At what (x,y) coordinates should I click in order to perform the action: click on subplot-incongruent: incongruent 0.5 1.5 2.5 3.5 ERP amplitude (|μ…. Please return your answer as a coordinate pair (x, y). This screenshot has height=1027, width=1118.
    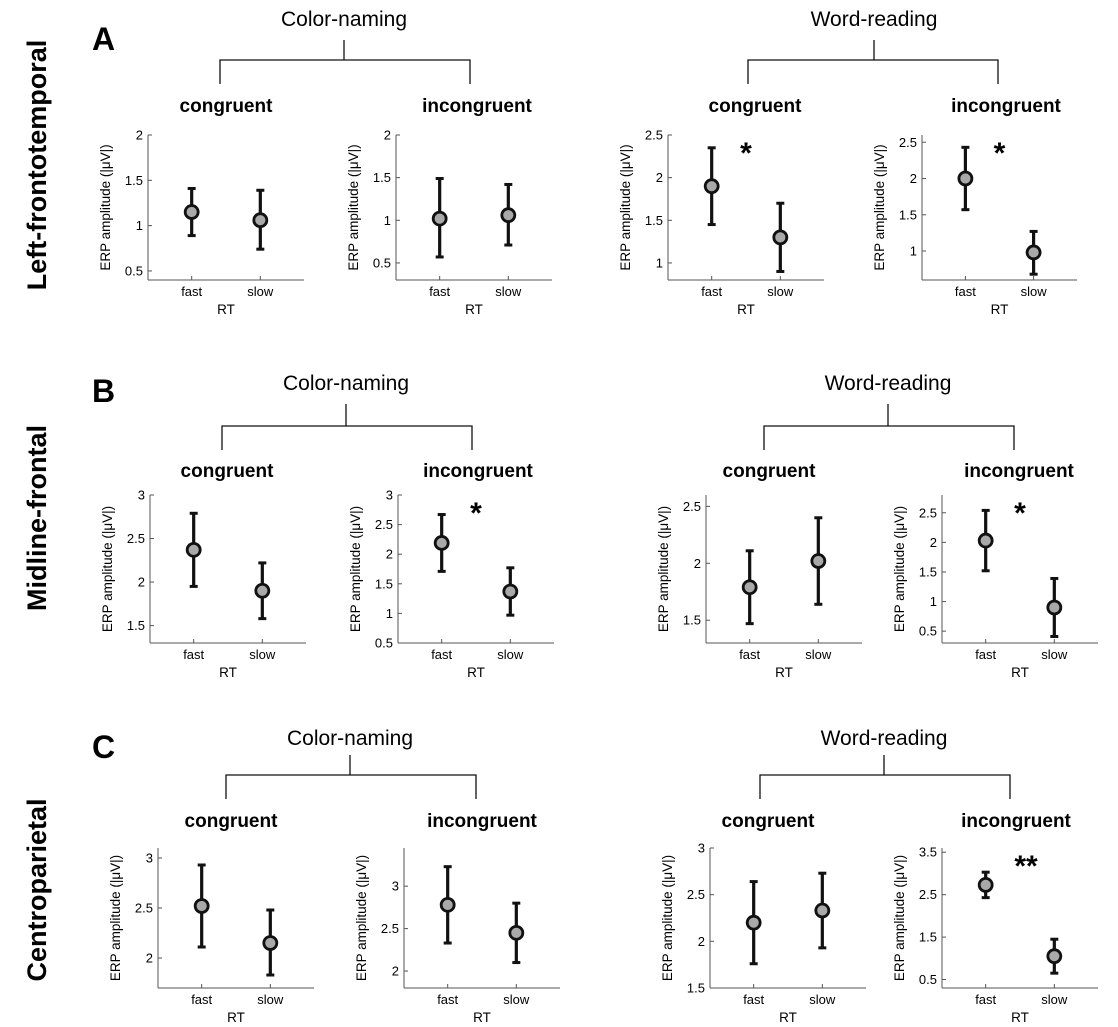
    Looking at the image, I should click on (995, 918).